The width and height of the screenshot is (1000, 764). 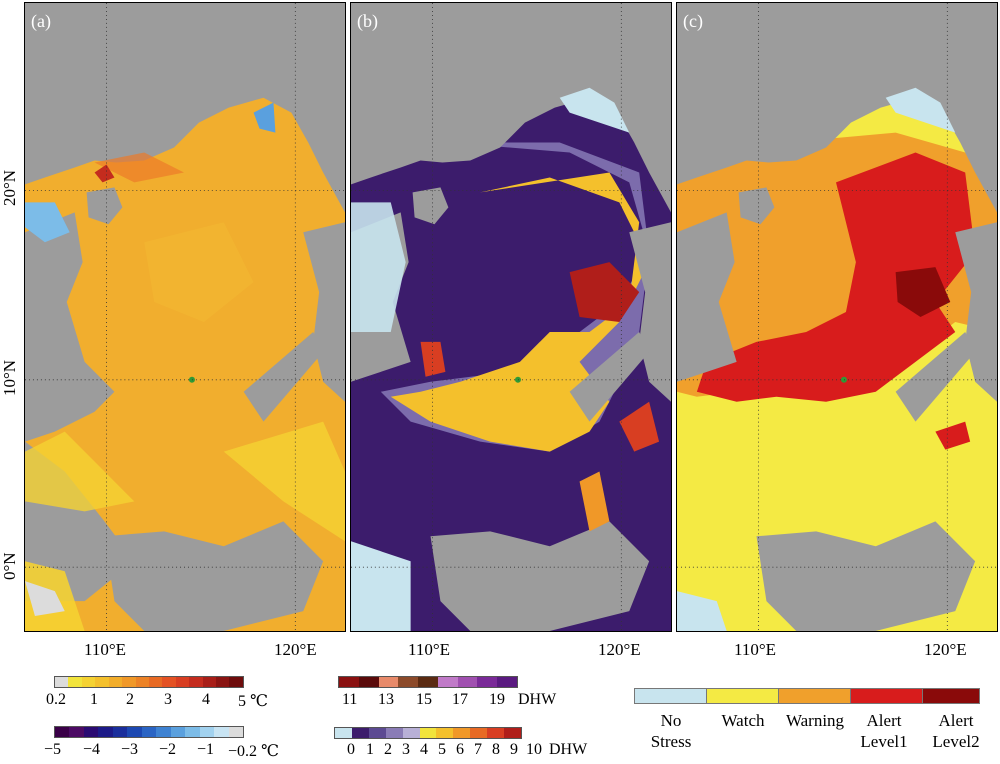 I want to click on no-stress-west, so click(x=378, y=267).